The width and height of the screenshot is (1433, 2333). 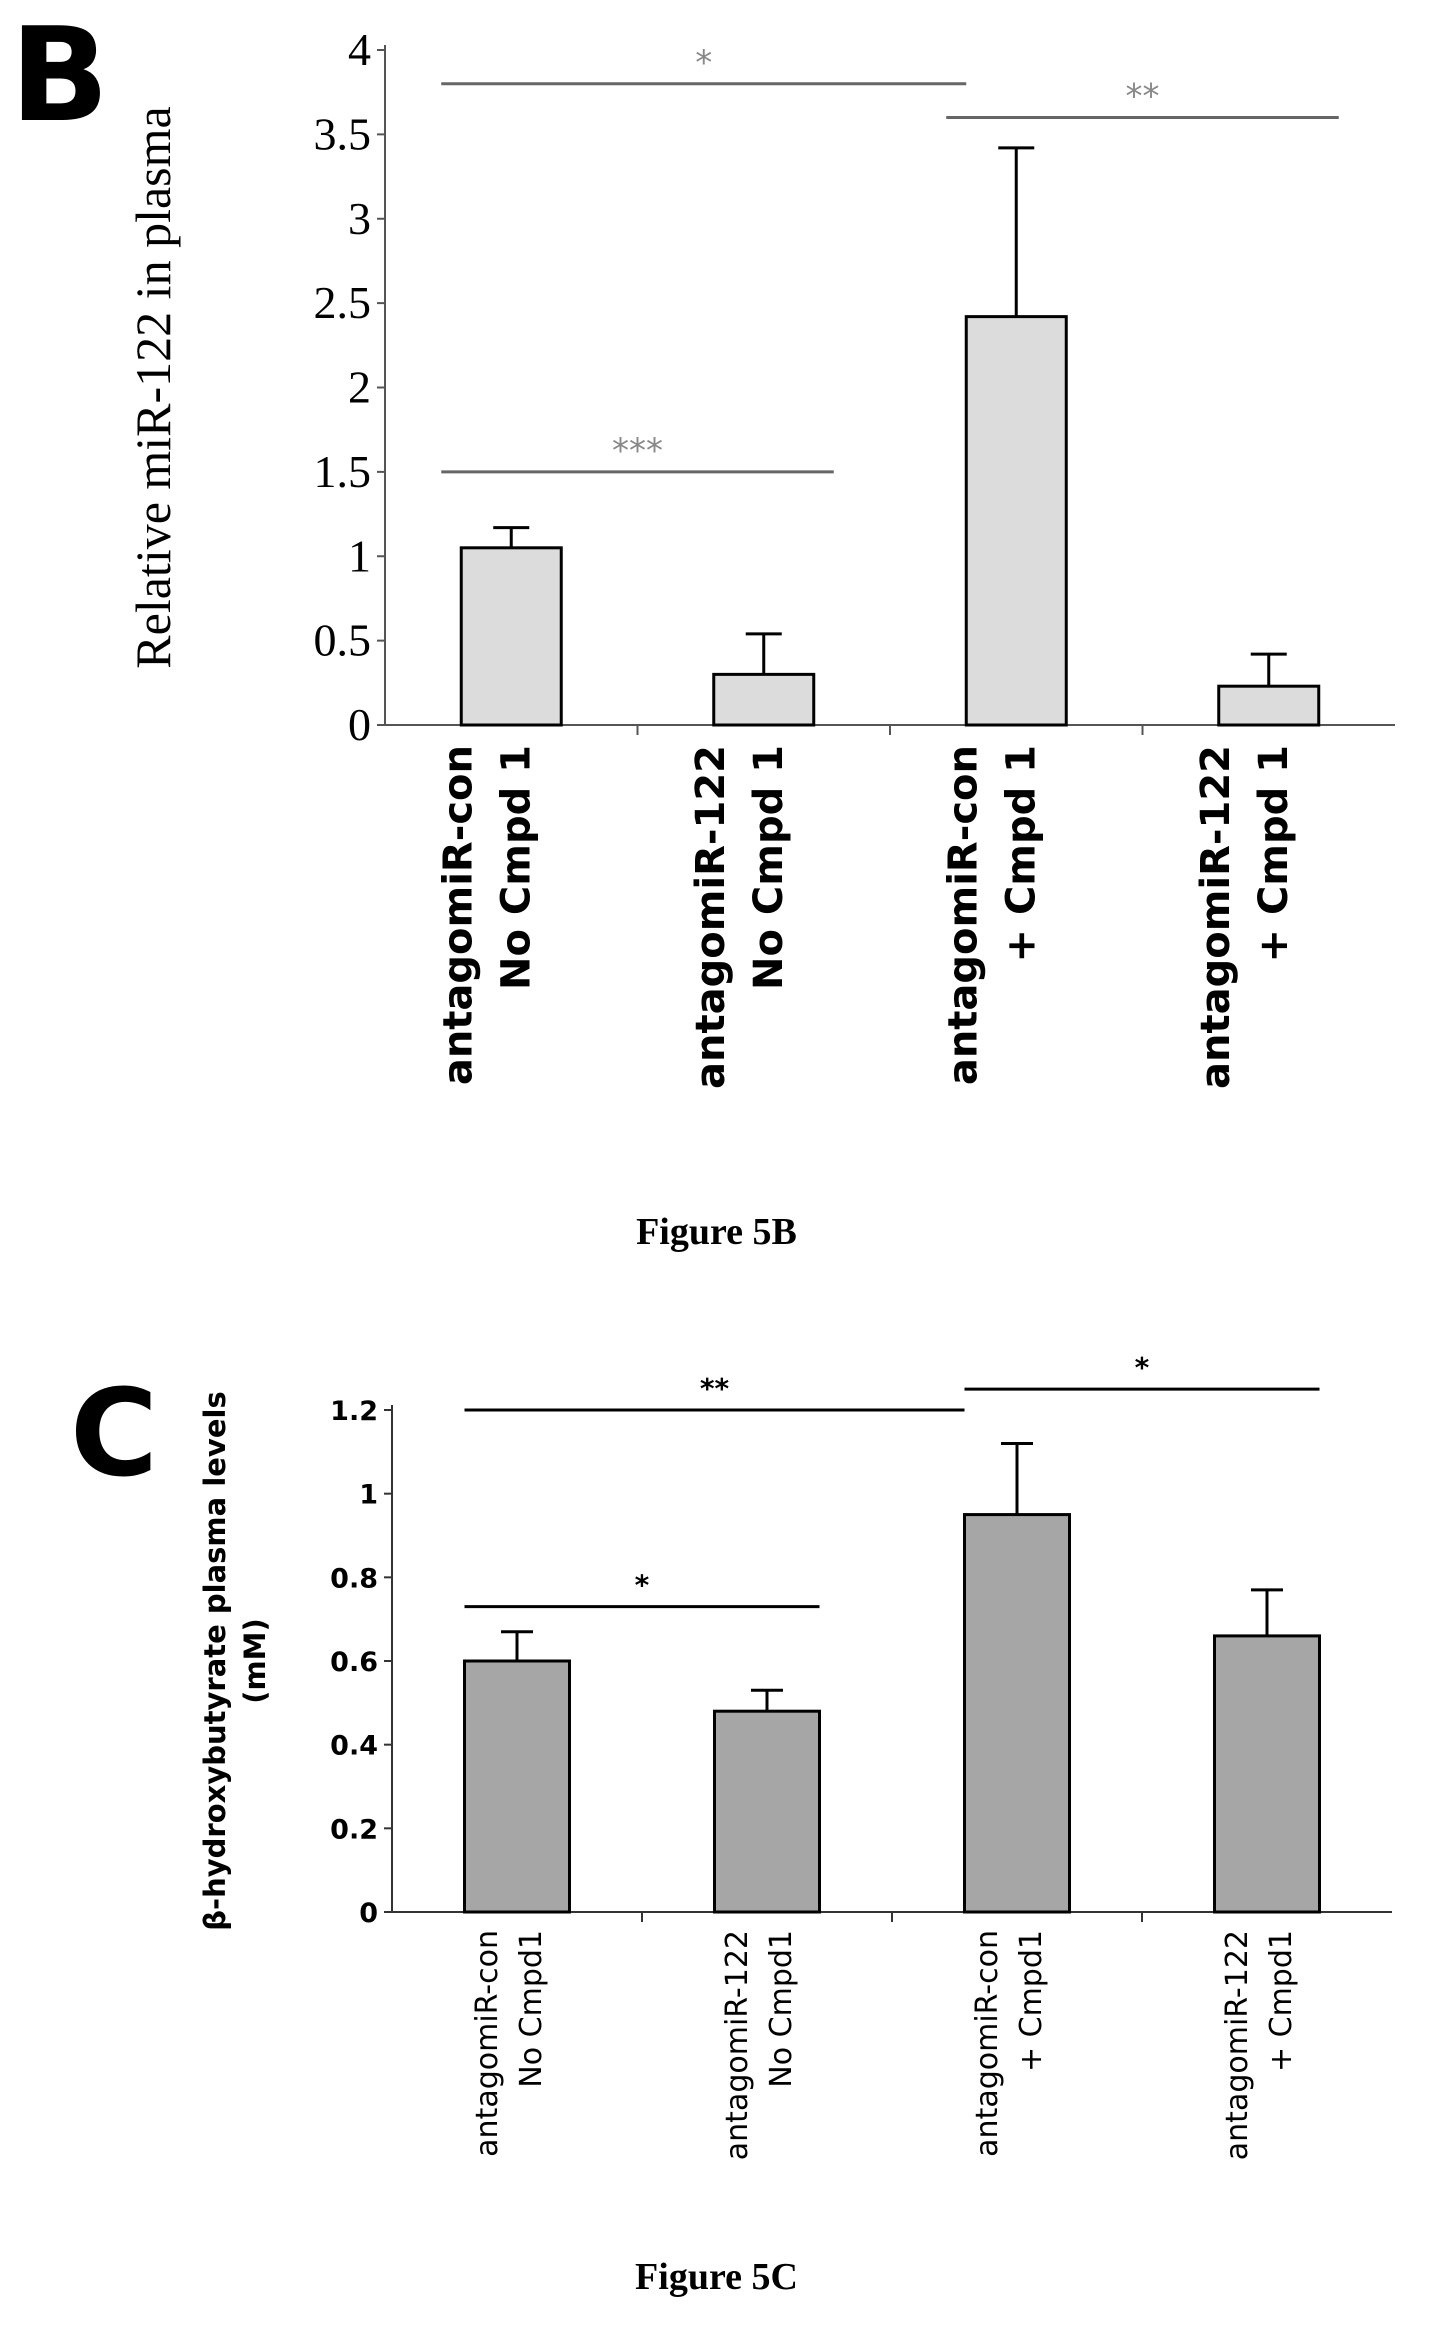 What do you see at coordinates (637, 451) in the screenshot?
I see `significance-label: ***` at bounding box center [637, 451].